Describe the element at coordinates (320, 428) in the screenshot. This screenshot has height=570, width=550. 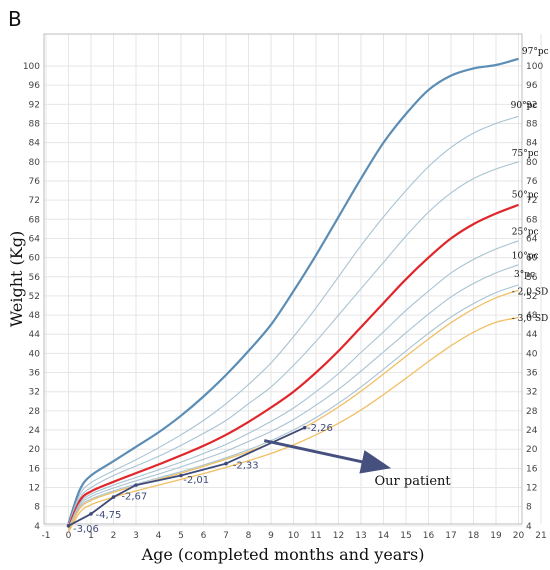
I see `sds-label: -2,26` at that location.